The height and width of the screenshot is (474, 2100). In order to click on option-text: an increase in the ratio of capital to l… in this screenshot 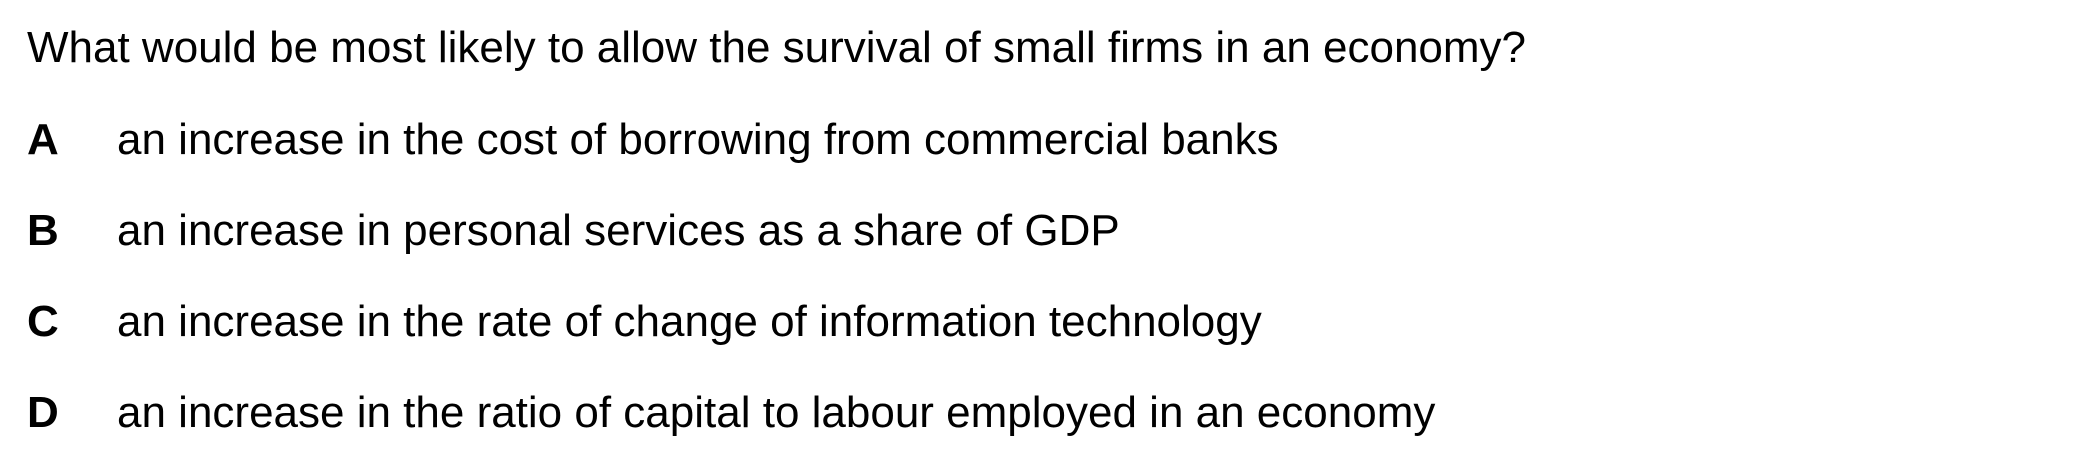, I will do `click(776, 412)`.